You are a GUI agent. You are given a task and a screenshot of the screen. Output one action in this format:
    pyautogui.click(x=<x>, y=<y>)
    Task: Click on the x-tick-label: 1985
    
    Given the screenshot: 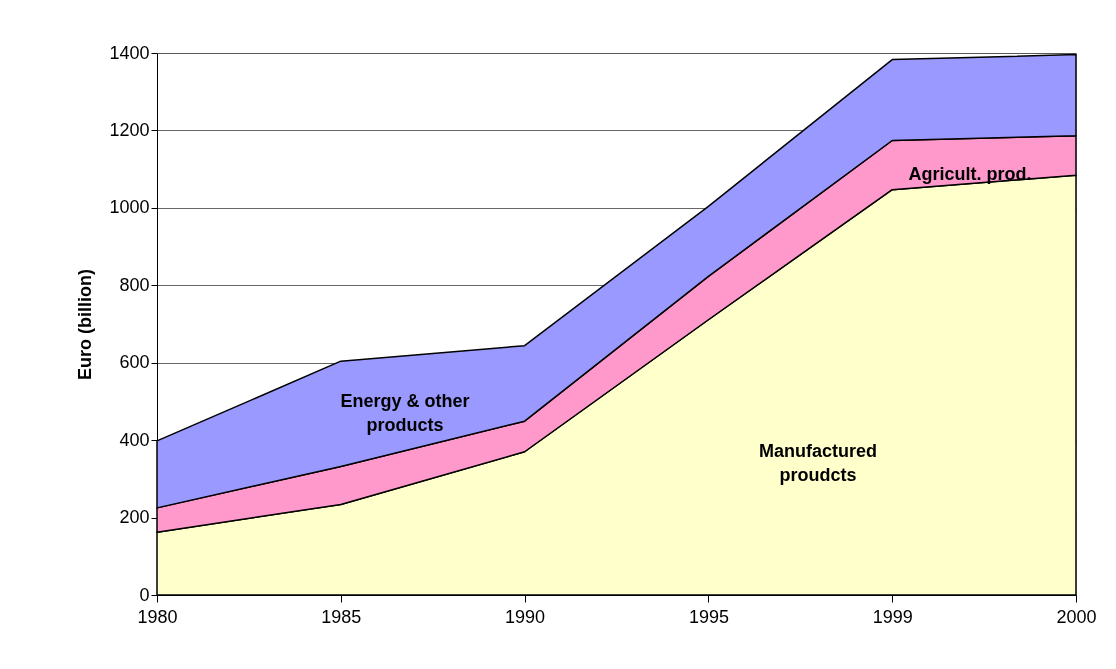 What is the action you would take?
    pyautogui.click(x=341, y=616)
    